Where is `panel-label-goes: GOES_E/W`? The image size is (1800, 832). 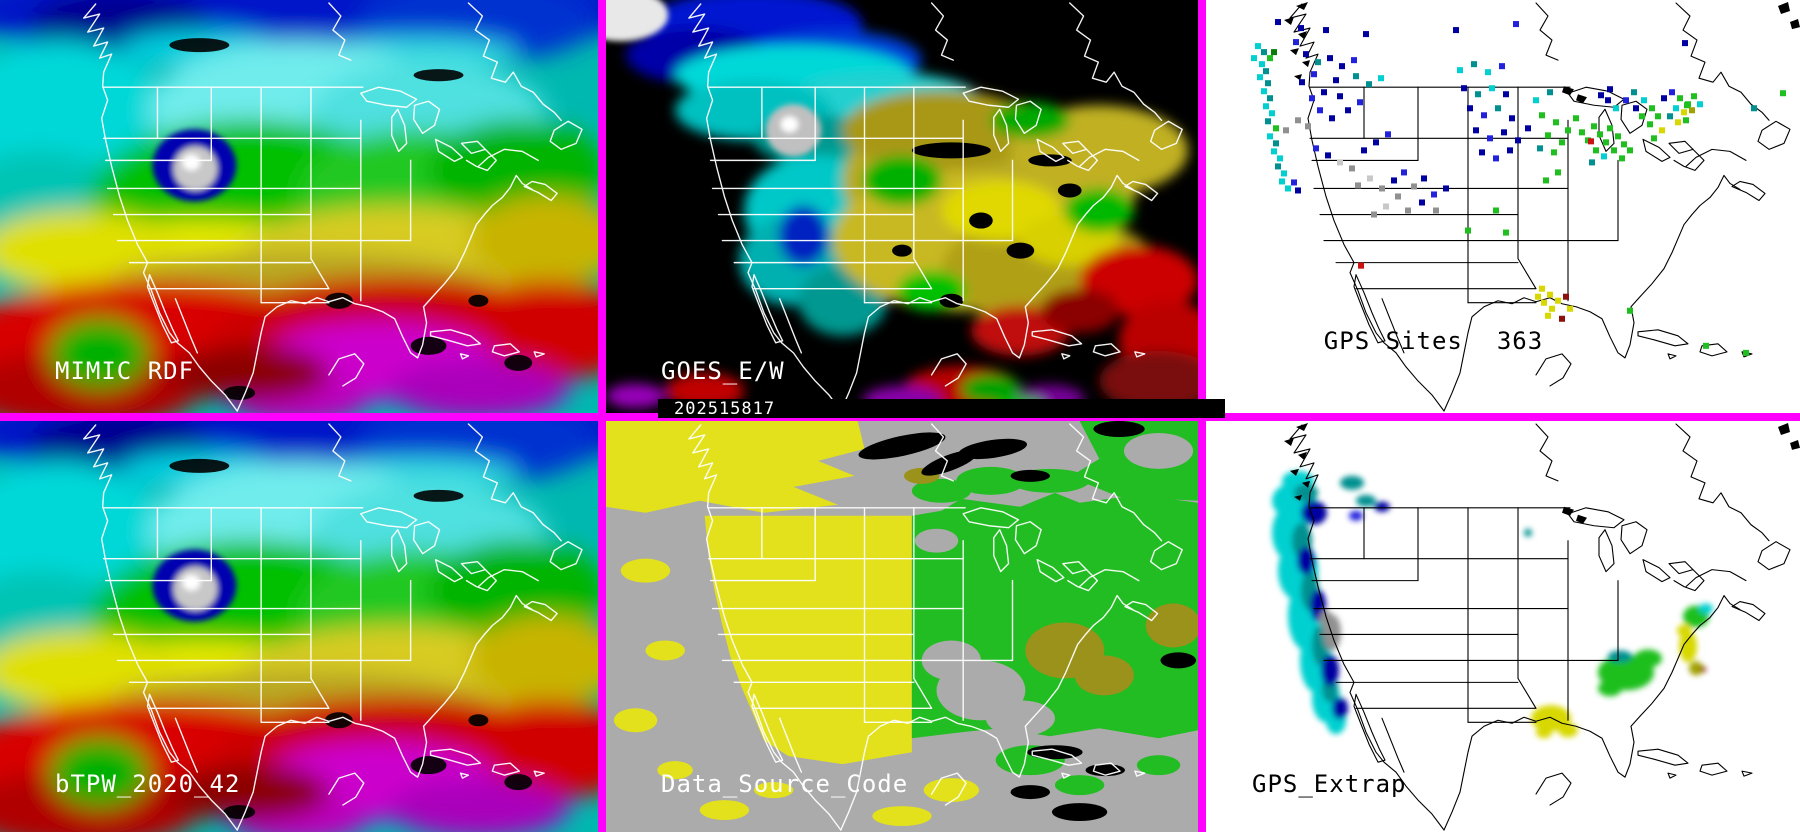
panel-label-goes: GOES_E/W is located at coordinates (723, 371).